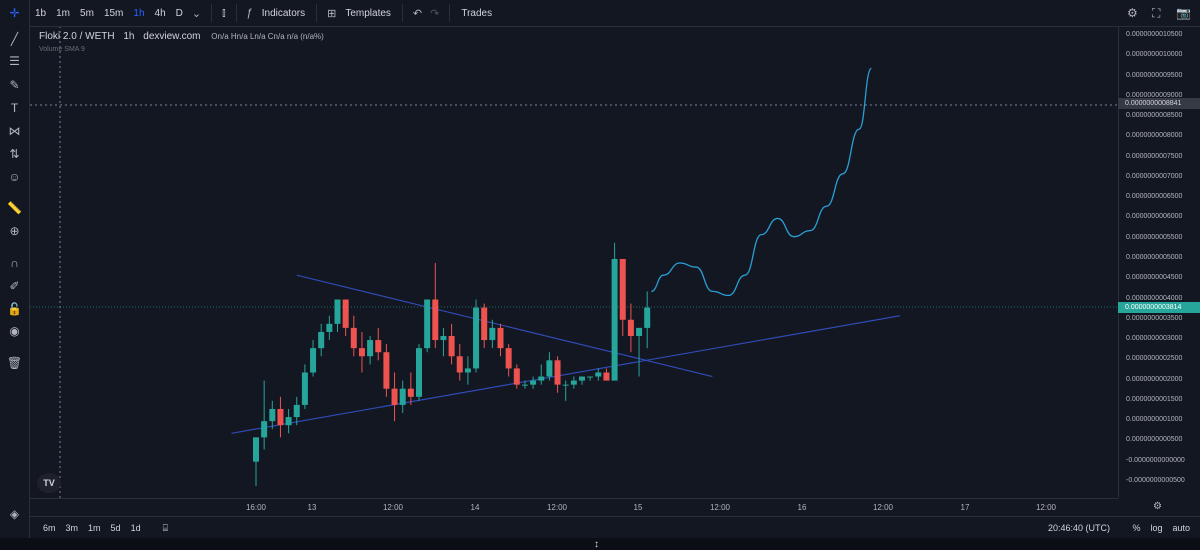  What do you see at coordinates (179, 13) in the screenshot?
I see `timeframe-D: D` at bounding box center [179, 13].